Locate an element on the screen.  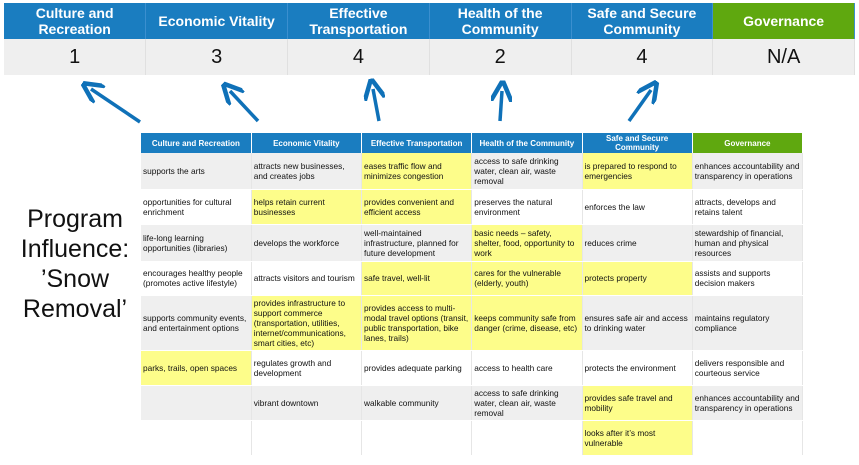
grid-cell: attracts visitors and tourism is located at coordinates (307, 278).